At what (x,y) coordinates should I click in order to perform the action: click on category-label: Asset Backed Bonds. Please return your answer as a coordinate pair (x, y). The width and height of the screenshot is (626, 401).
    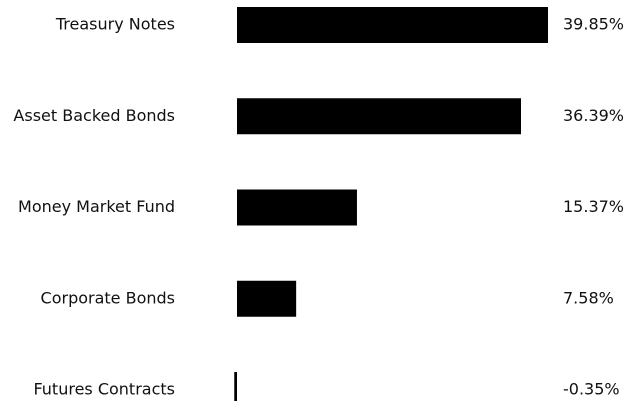
    Looking at the image, I should click on (94, 115).